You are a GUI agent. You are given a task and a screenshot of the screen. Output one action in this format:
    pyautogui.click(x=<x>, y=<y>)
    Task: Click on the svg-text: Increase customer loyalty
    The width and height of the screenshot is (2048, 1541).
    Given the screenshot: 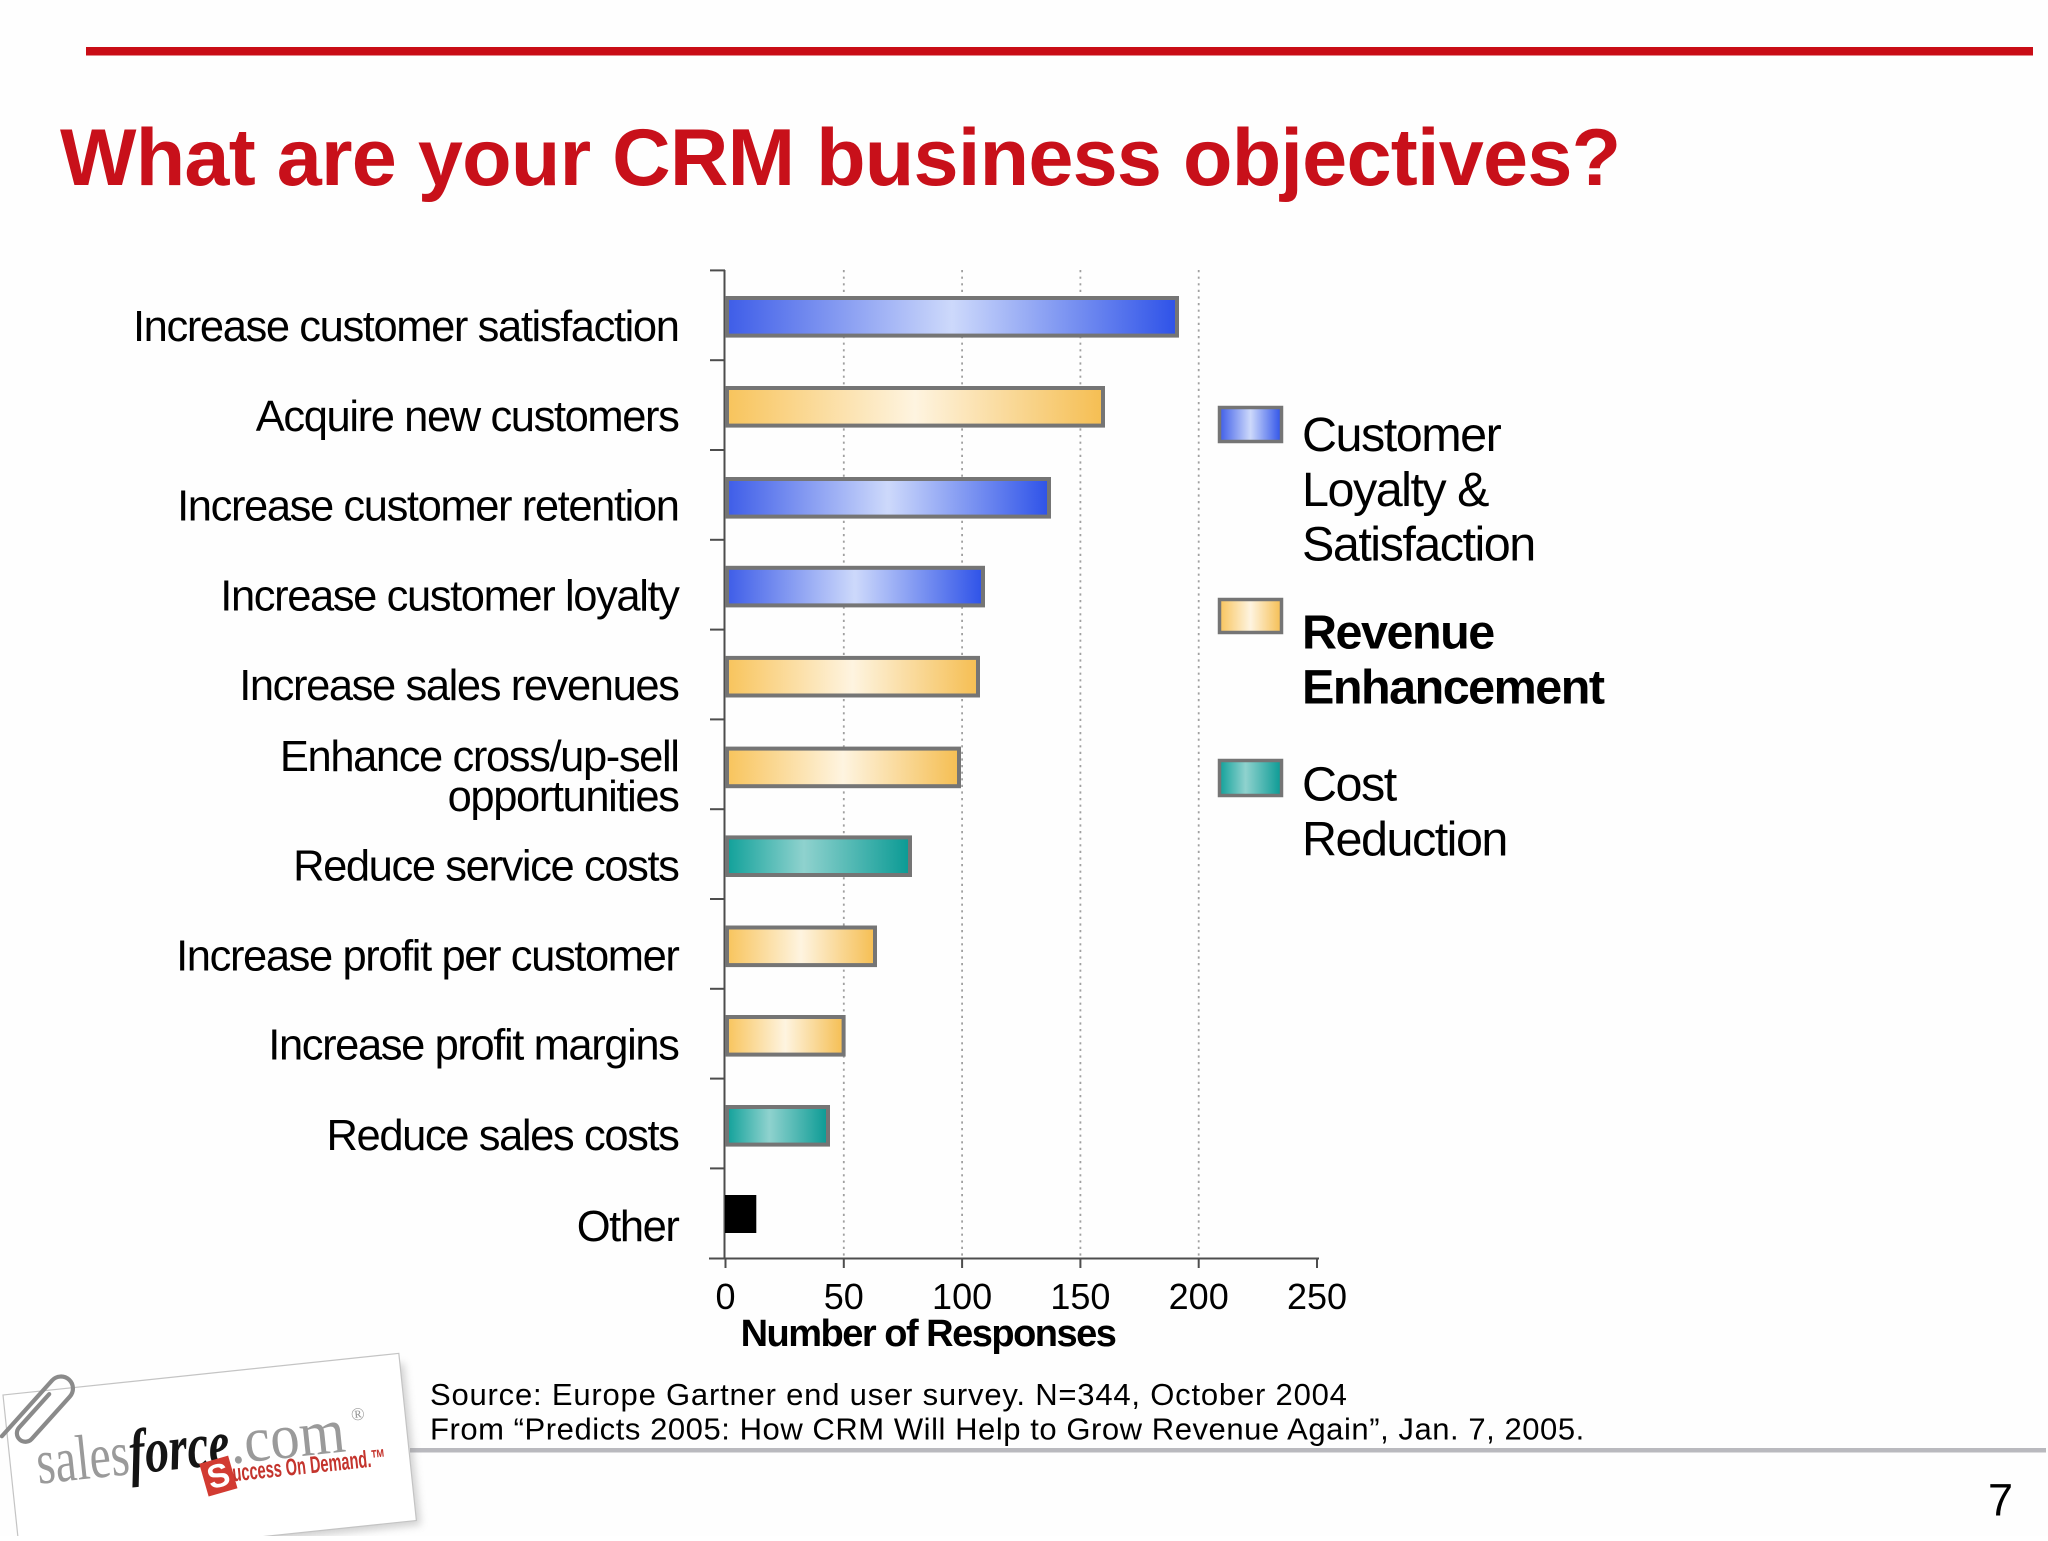 What is the action you would take?
    pyautogui.click(x=450, y=596)
    